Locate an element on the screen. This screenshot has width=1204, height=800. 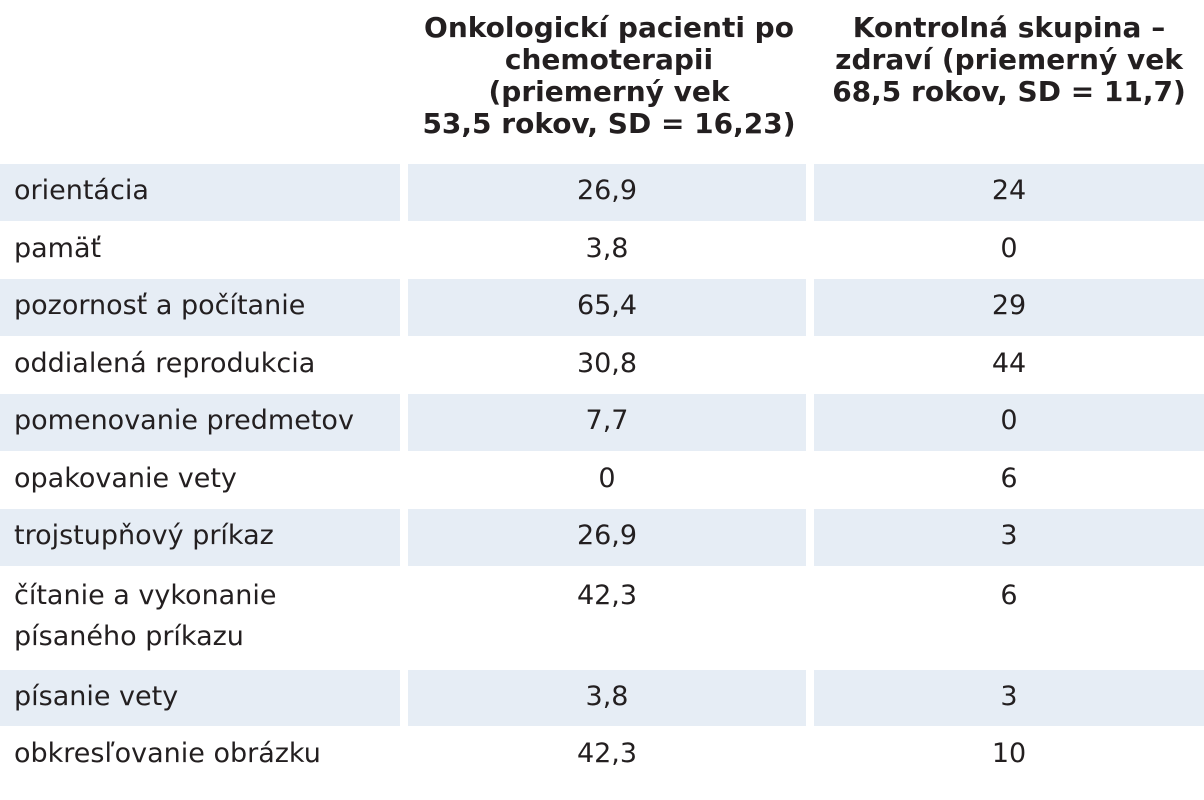
row-label-line: pamäť is located at coordinates (58, 248).